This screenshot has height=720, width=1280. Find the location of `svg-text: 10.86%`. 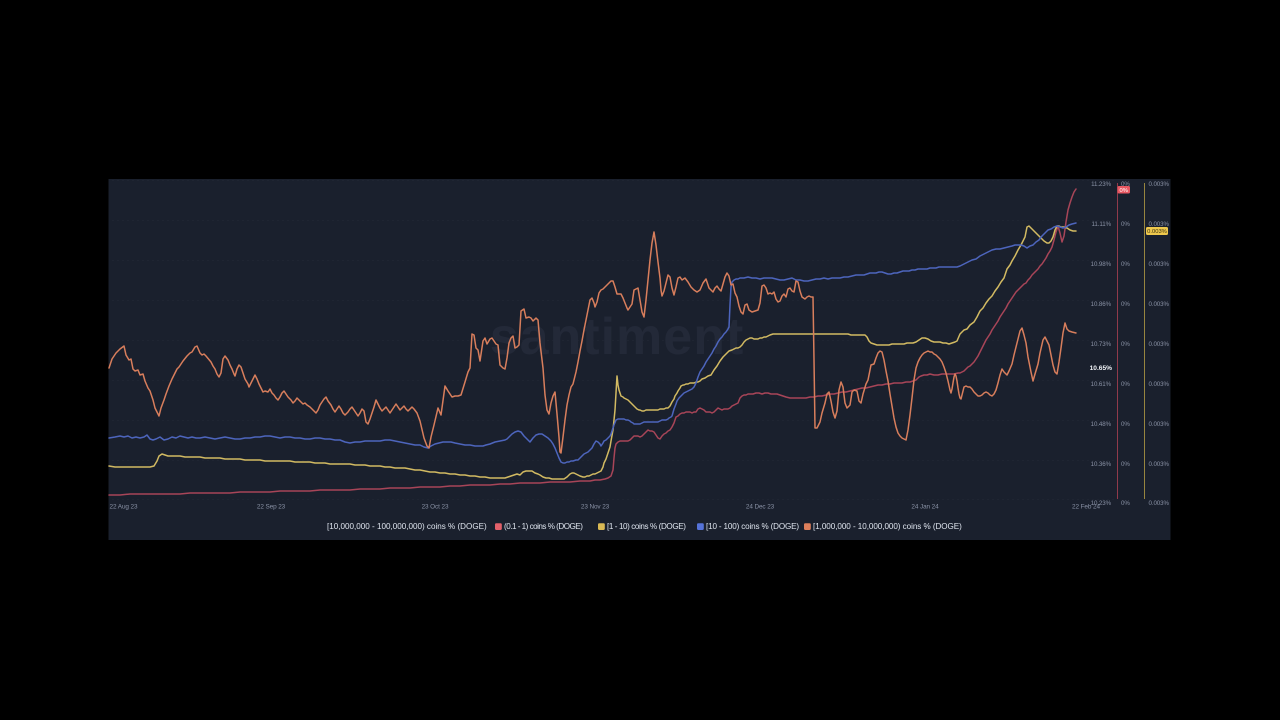

svg-text: 10.86% is located at coordinates (1101, 304).